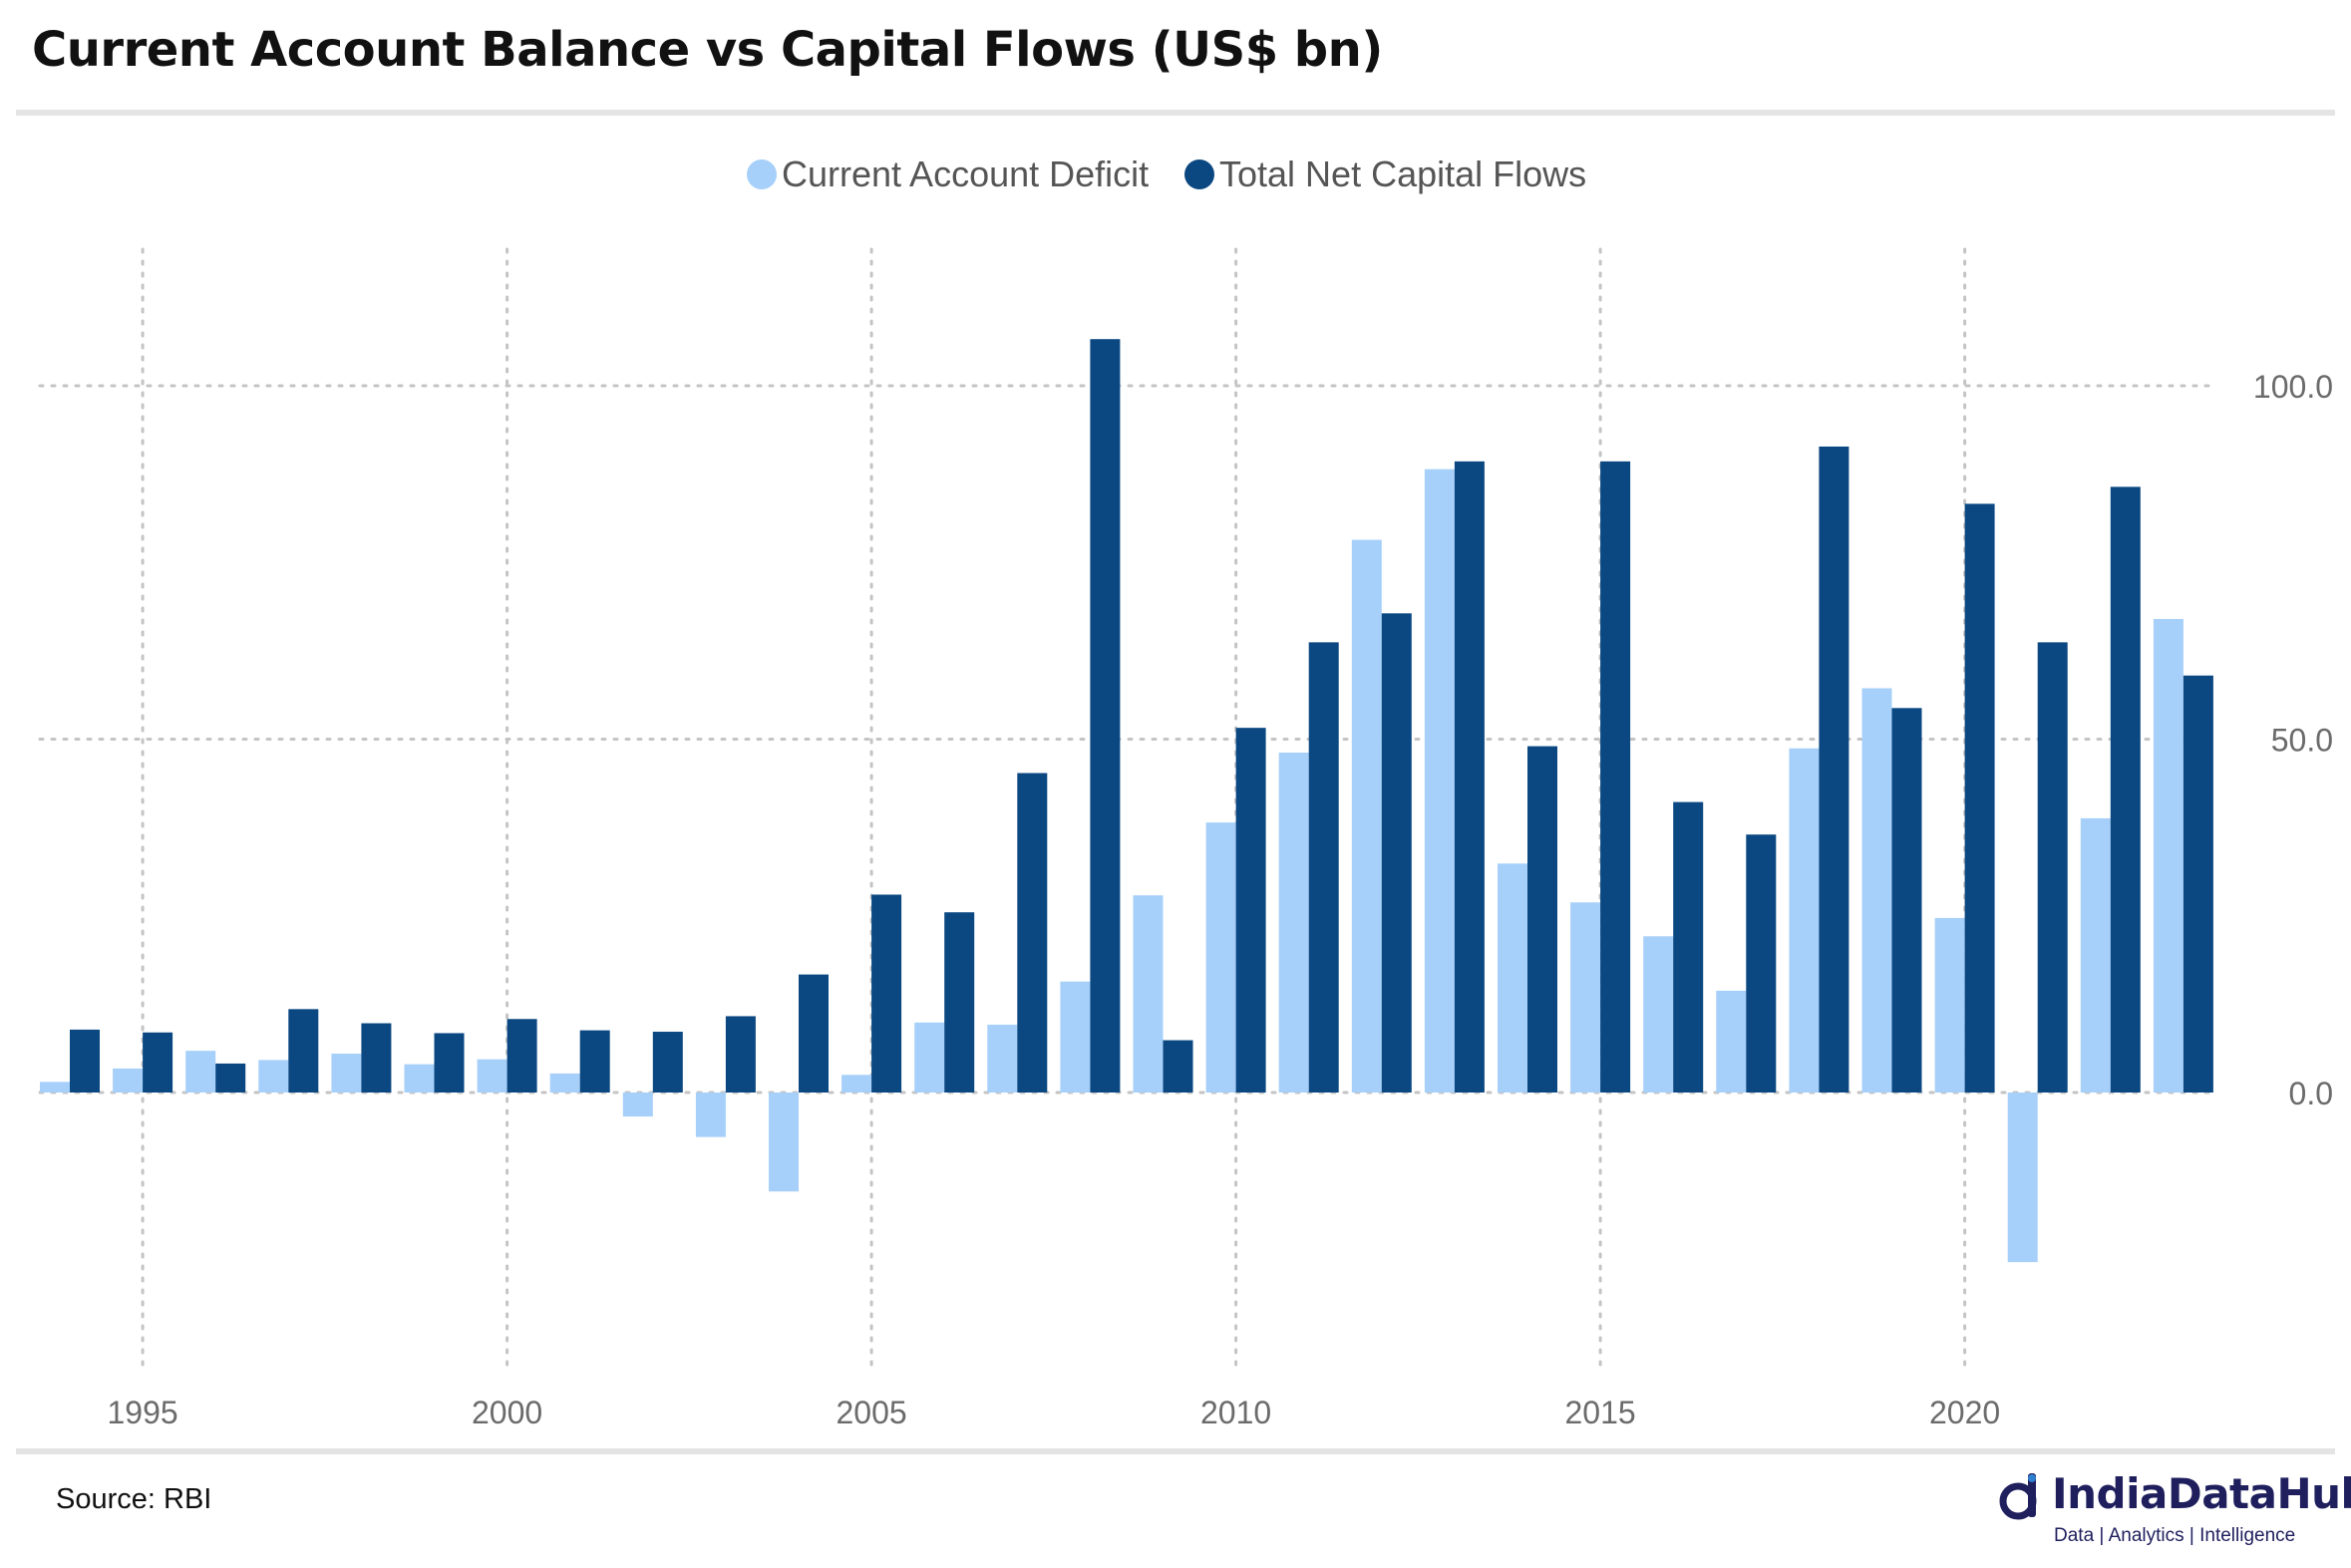 The image size is (2351, 1568). I want to click on legend-label-total-net-capital-flows: Total Net Capital Flows, so click(1402, 174).